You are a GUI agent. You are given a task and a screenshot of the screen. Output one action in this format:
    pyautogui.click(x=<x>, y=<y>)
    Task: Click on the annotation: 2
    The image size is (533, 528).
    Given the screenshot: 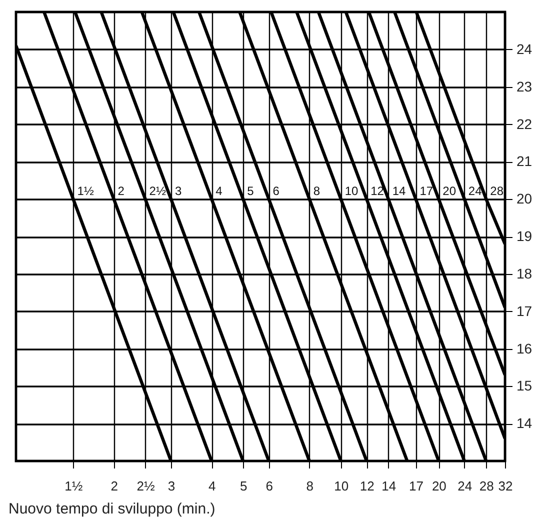 What is the action you would take?
    pyautogui.click(x=121, y=191)
    